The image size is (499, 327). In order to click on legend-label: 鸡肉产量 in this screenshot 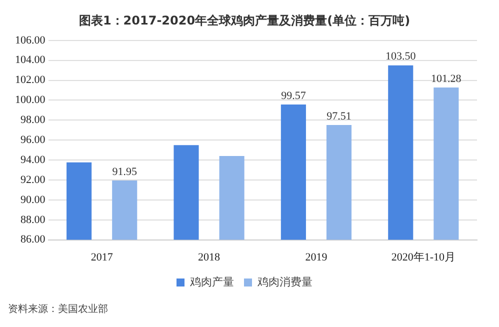, I will do `click(211, 281)`.